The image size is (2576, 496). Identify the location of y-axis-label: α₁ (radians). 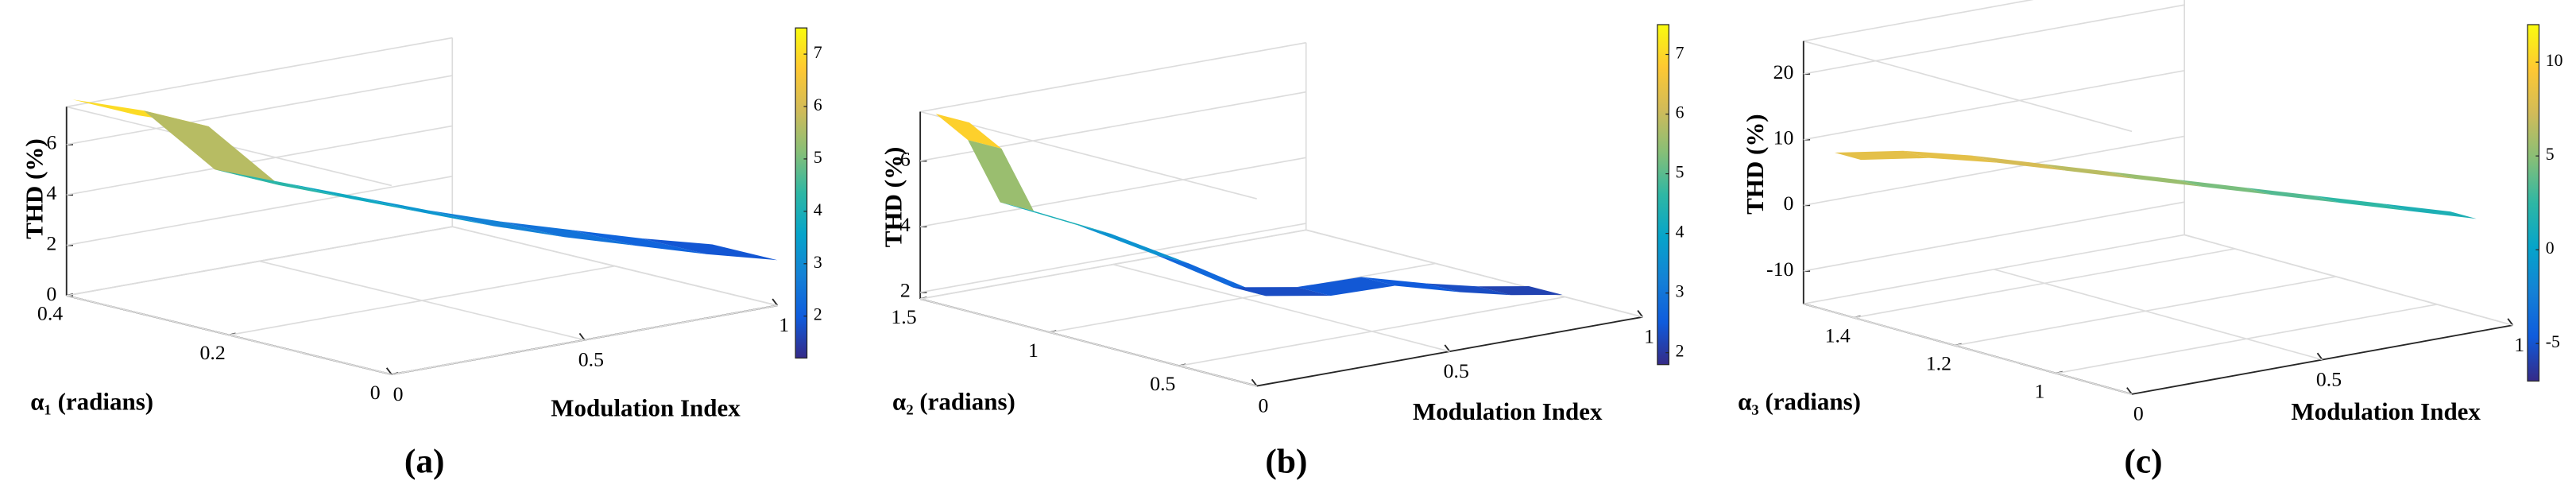
(91, 401).